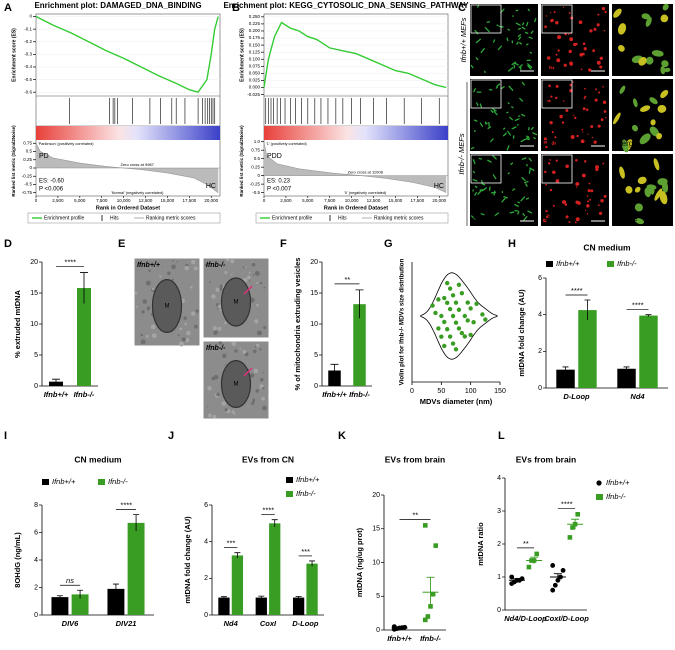 Image resolution: width=675 pixels, height=650 pixels. I want to click on y-tick-label: 20, so click(376, 495).